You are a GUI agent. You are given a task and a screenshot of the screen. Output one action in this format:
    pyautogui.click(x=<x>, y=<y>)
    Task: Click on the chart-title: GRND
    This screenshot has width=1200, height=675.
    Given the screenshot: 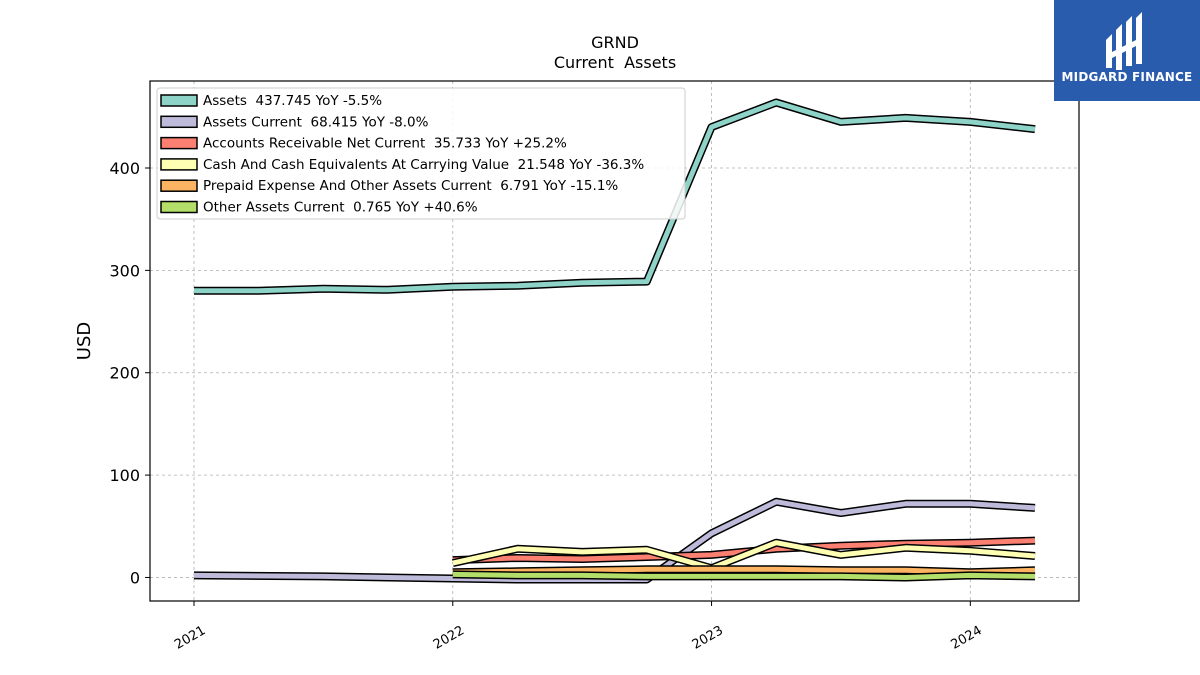 What is the action you would take?
    pyautogui.click(x=615, y=42)
    